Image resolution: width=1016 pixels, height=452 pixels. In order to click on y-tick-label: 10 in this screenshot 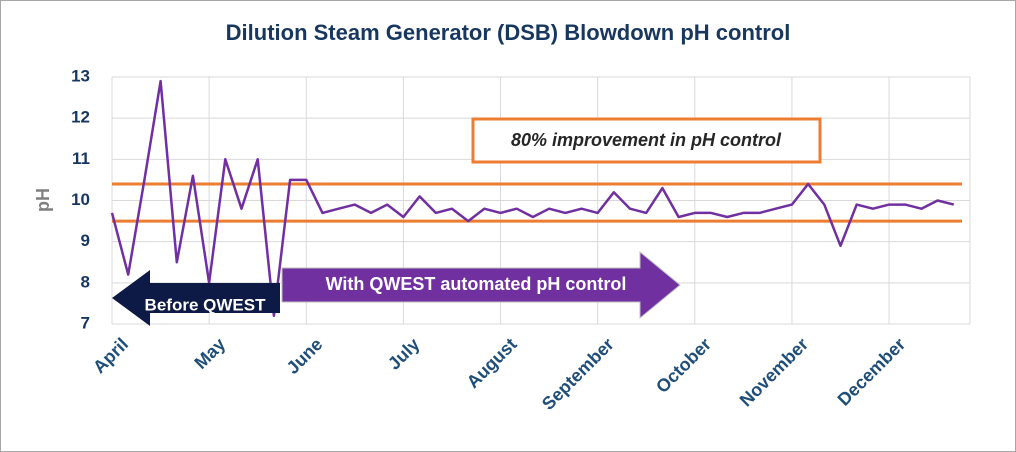, I will do `click(80, 199)`.